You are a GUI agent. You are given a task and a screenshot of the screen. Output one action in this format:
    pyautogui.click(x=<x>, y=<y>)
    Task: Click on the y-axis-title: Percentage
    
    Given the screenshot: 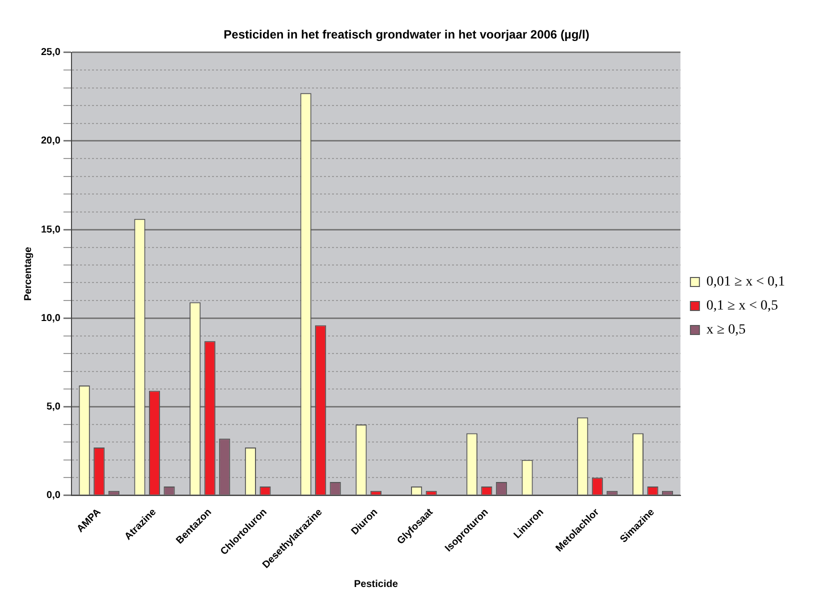 What is the action you would take?
    pyautogui.click(x=28, y=273)
    